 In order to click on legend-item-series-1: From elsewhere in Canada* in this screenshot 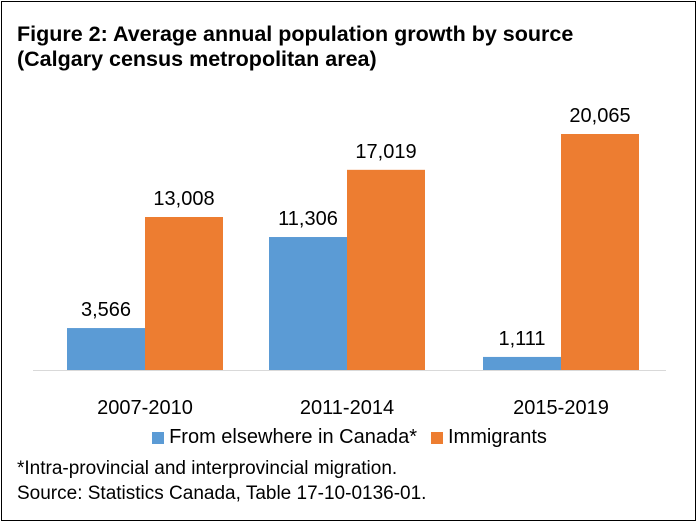, I will do `click(284, 437)`.